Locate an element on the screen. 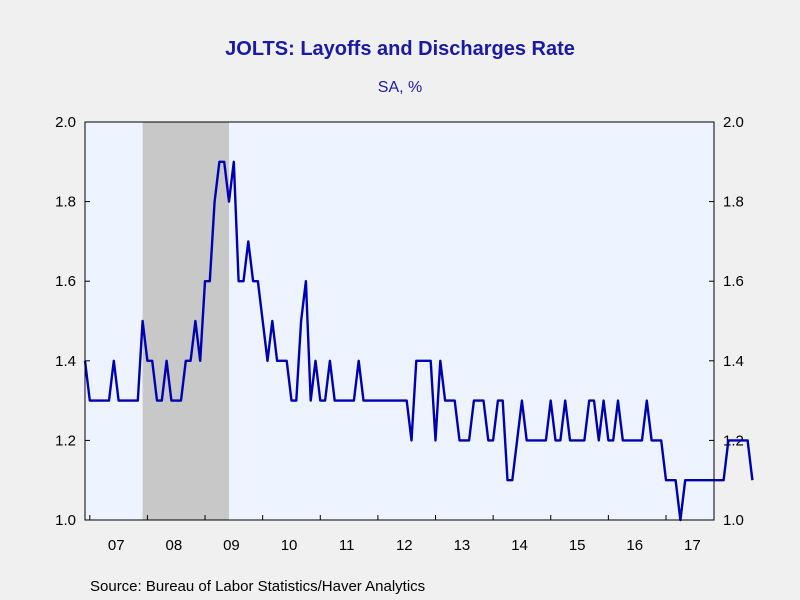 The image size is (800, 600). y-tick-label-right: 2.0 is located at coordinates (733, 122).